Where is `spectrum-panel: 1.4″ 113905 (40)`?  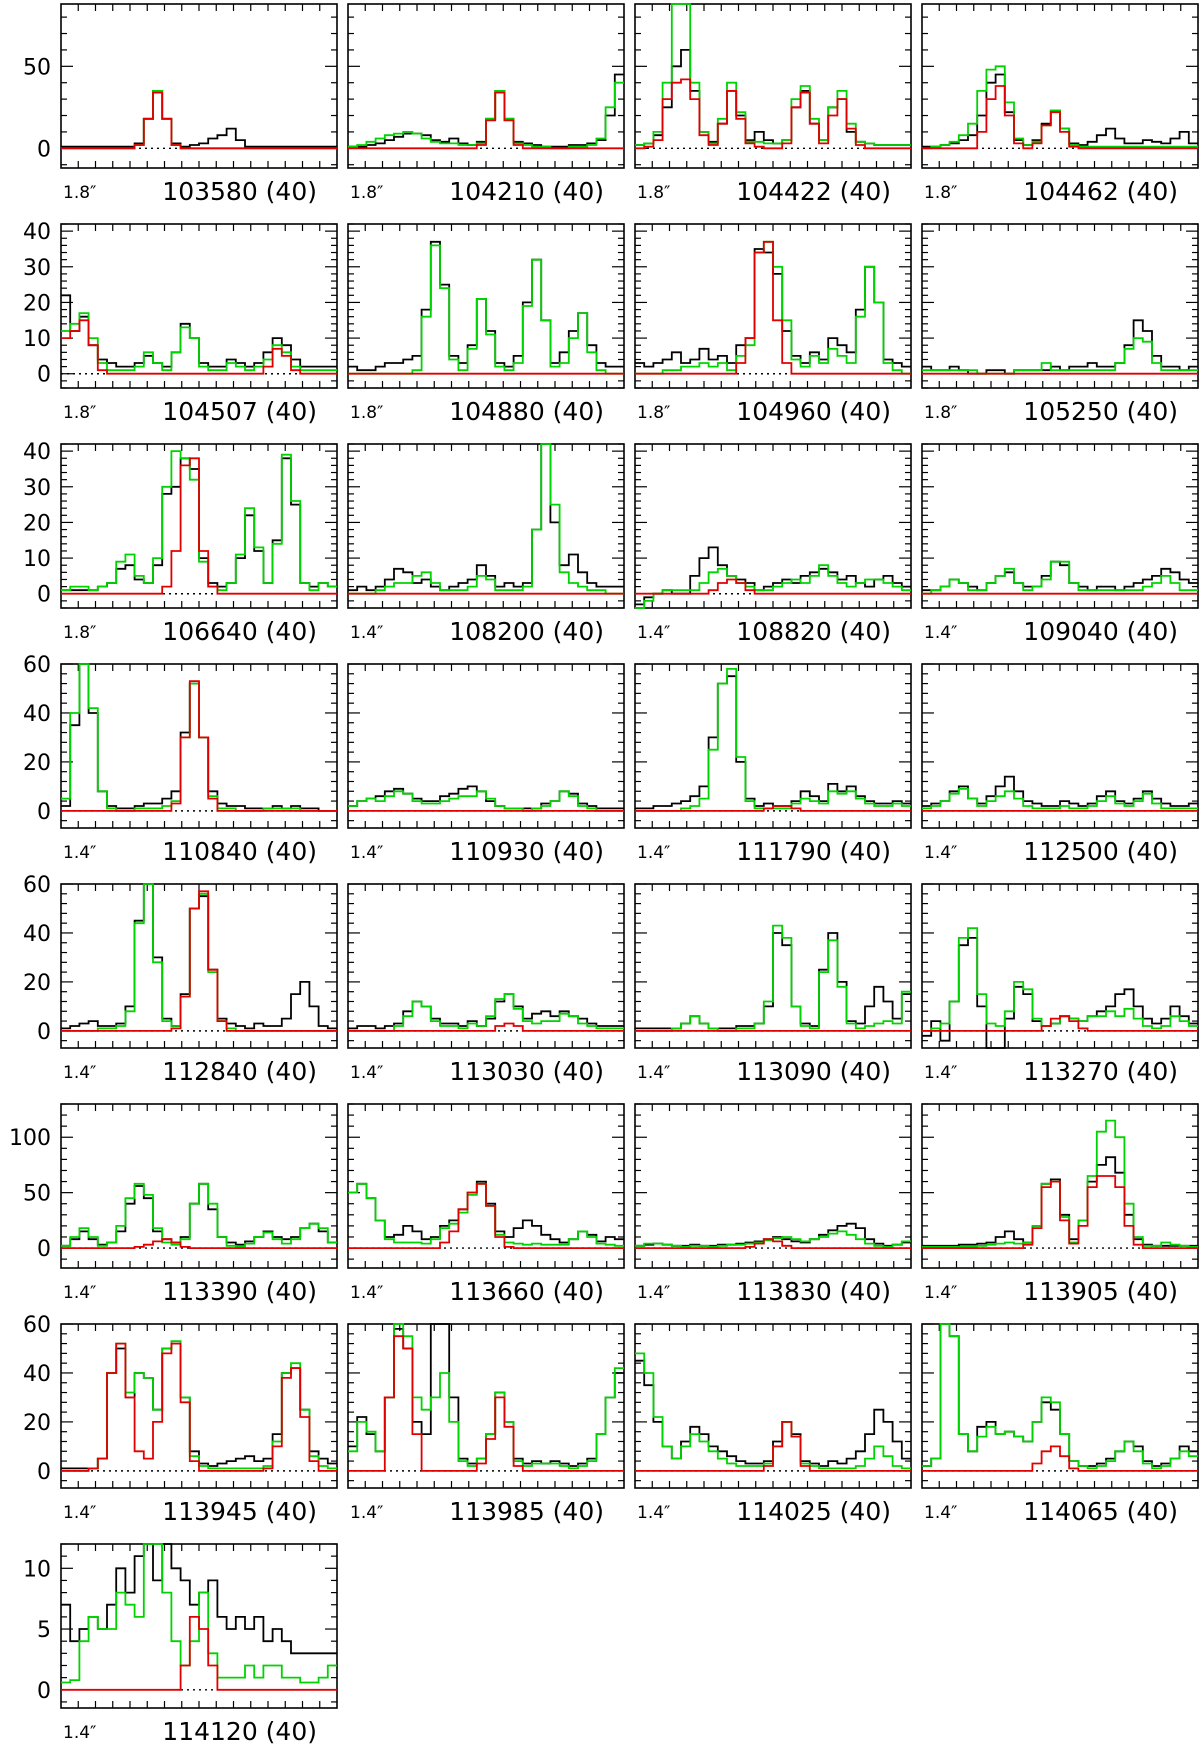 spectrum-panel: 1.4″ 113905 (40) is located at coordinates (1060, 1204).